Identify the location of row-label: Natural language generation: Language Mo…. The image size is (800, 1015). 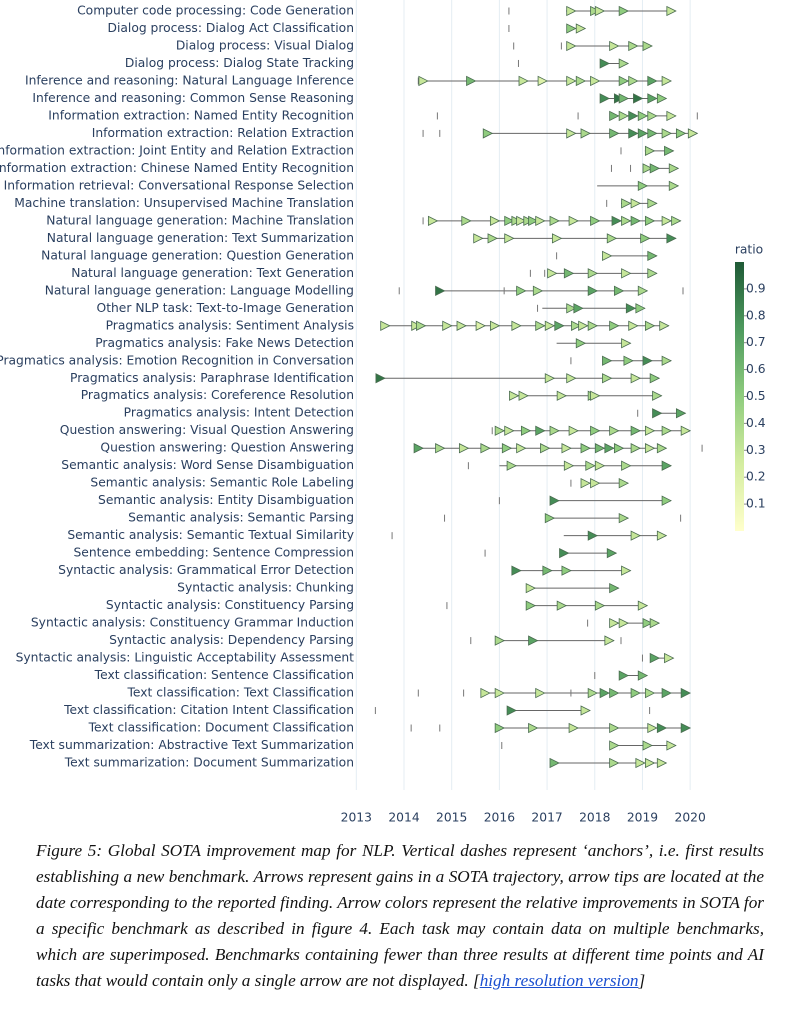
(199, 290).